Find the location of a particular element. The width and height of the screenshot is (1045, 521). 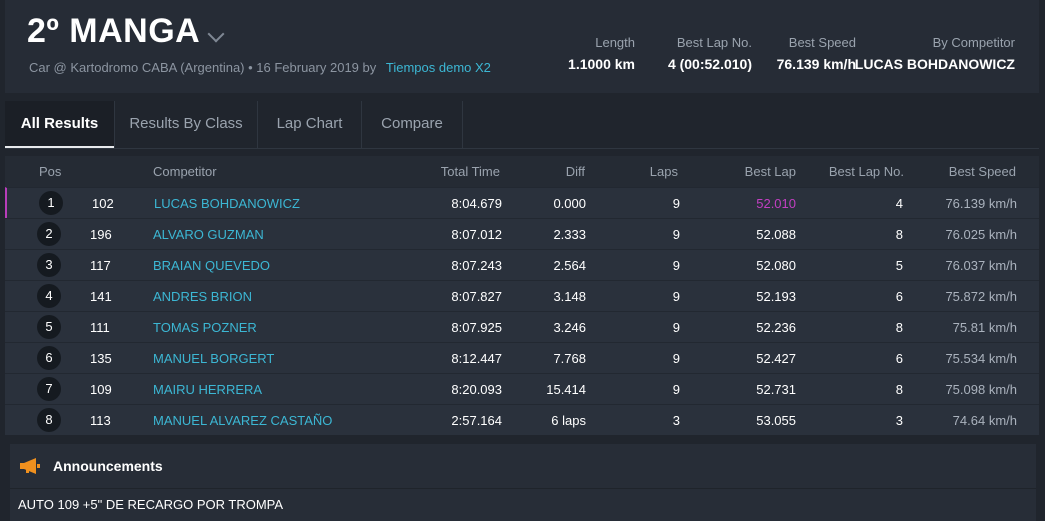

best-lap-value: 52.080 is located at coordinates (776, 265).